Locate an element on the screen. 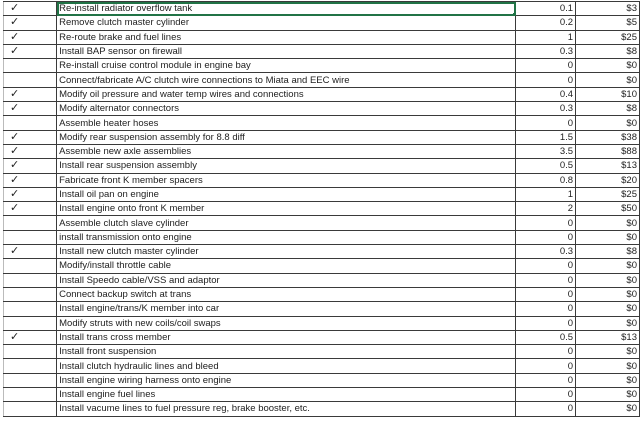  task-cell: Install BAP sensor on firewall is located at coordinates (286, 51).